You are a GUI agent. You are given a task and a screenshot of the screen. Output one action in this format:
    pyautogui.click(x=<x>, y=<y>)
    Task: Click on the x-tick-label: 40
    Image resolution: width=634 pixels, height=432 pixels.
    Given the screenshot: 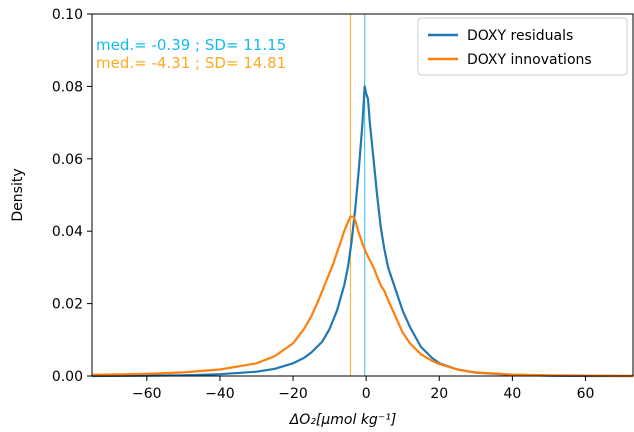 What is the action you would take?
    pyautogui.click(x=512, y=394)
    